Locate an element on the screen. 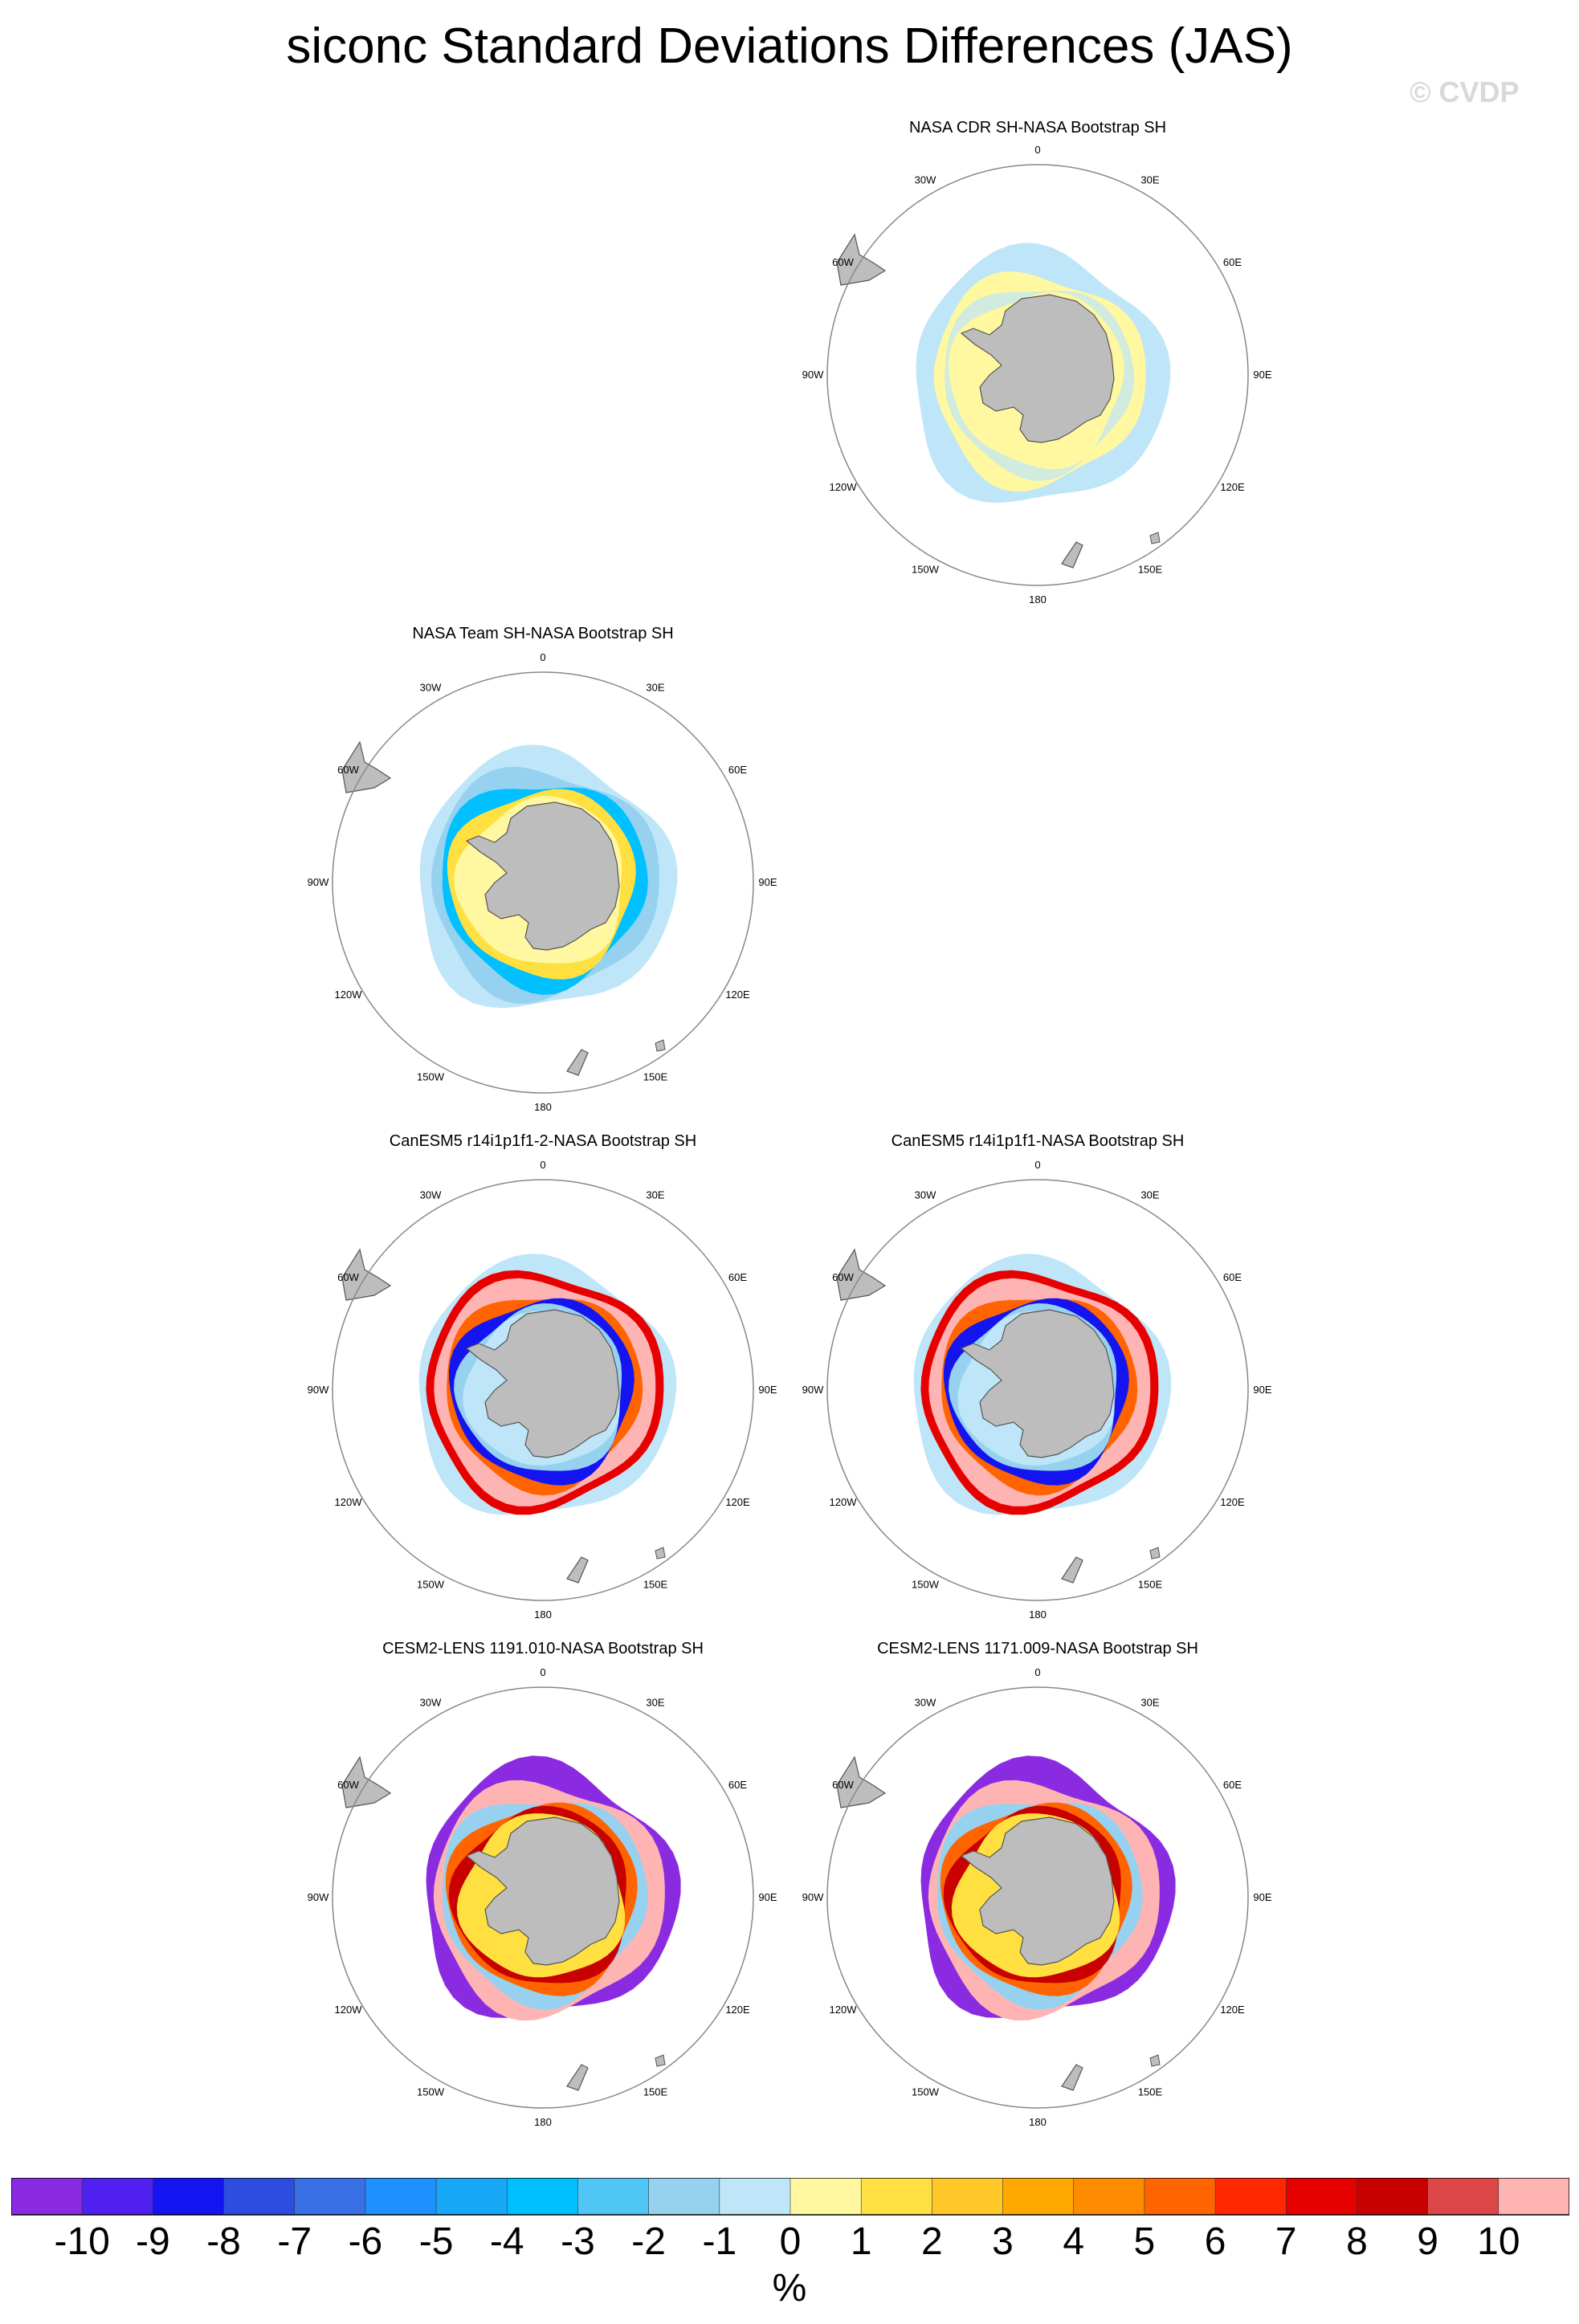 The height and width of the screenshot is (2324, 1579). map-panel-2: 0 30E 60E 90E 120E 150E 180 150W 120W 90W 60W 30W is located at coordinates (542, 882).